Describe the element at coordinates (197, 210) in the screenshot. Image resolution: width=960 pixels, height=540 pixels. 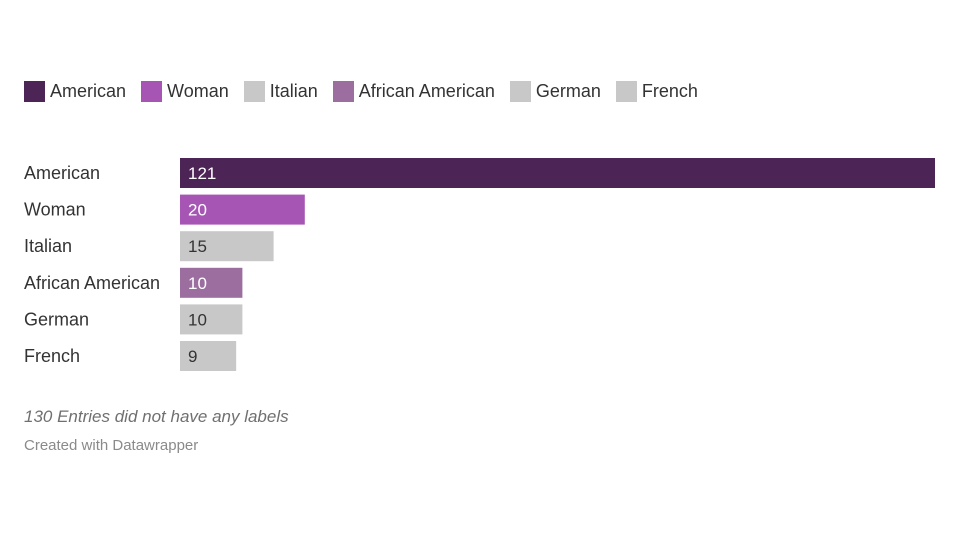
I see `bar-value-label: 20` at that location.